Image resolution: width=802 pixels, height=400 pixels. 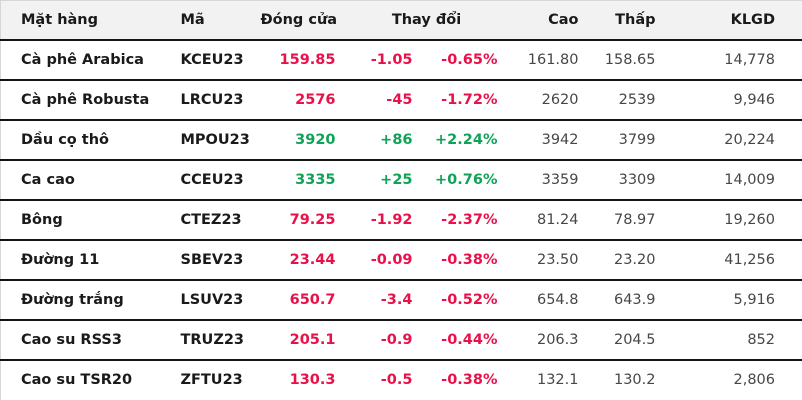 What do you see at coordinates (220, 60) in the screenshot?
I see `contract-code: KCEU23` at bounding box center [220, 60].